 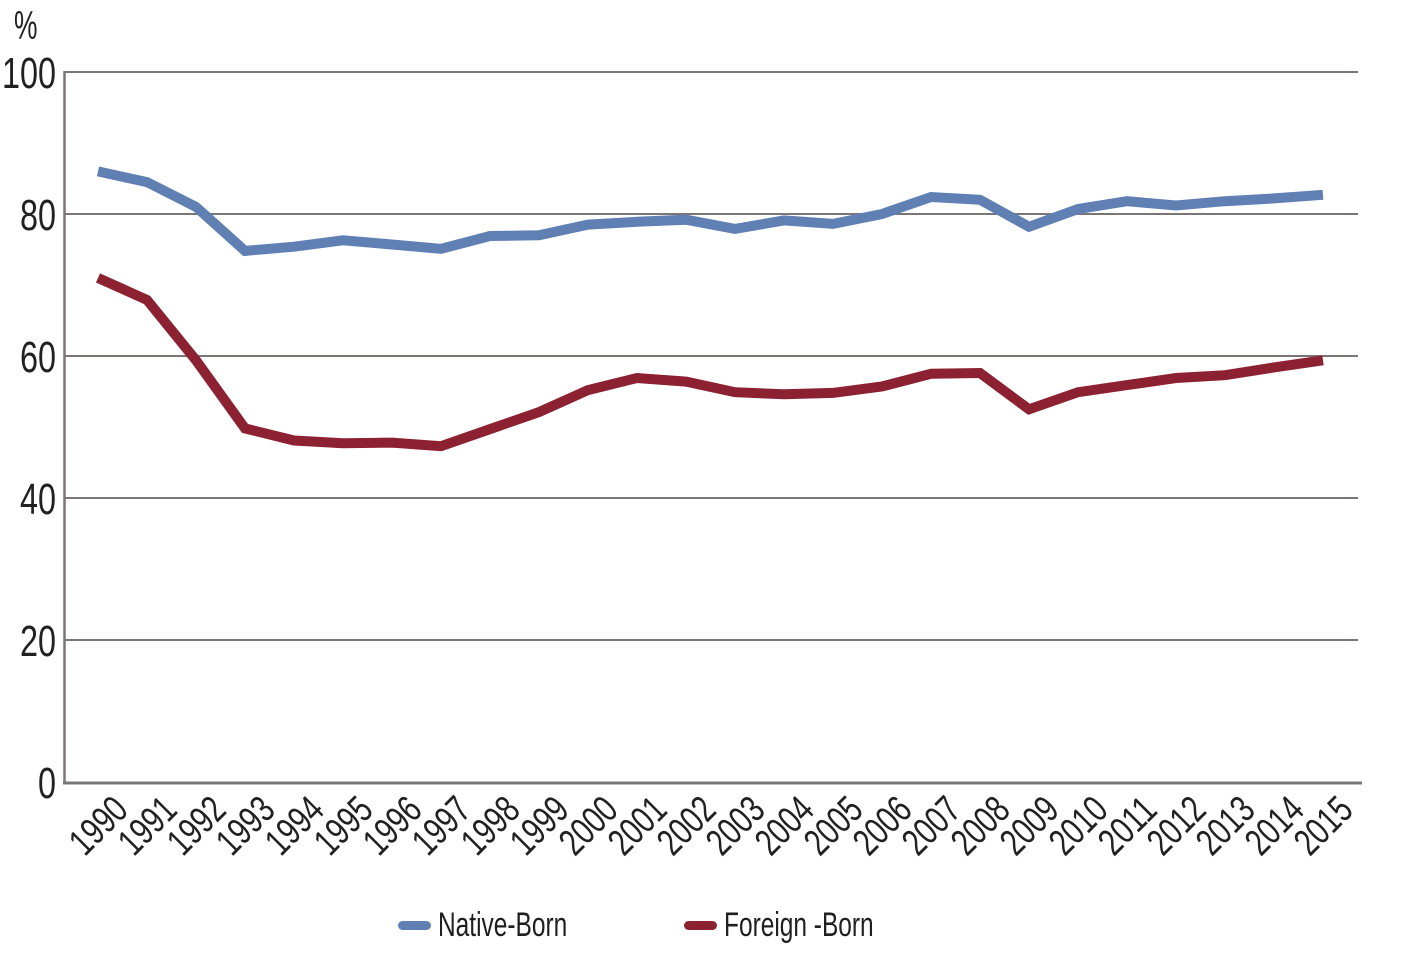 I want to click on y-axis-unit-label: %, so click(x=26, y=26).